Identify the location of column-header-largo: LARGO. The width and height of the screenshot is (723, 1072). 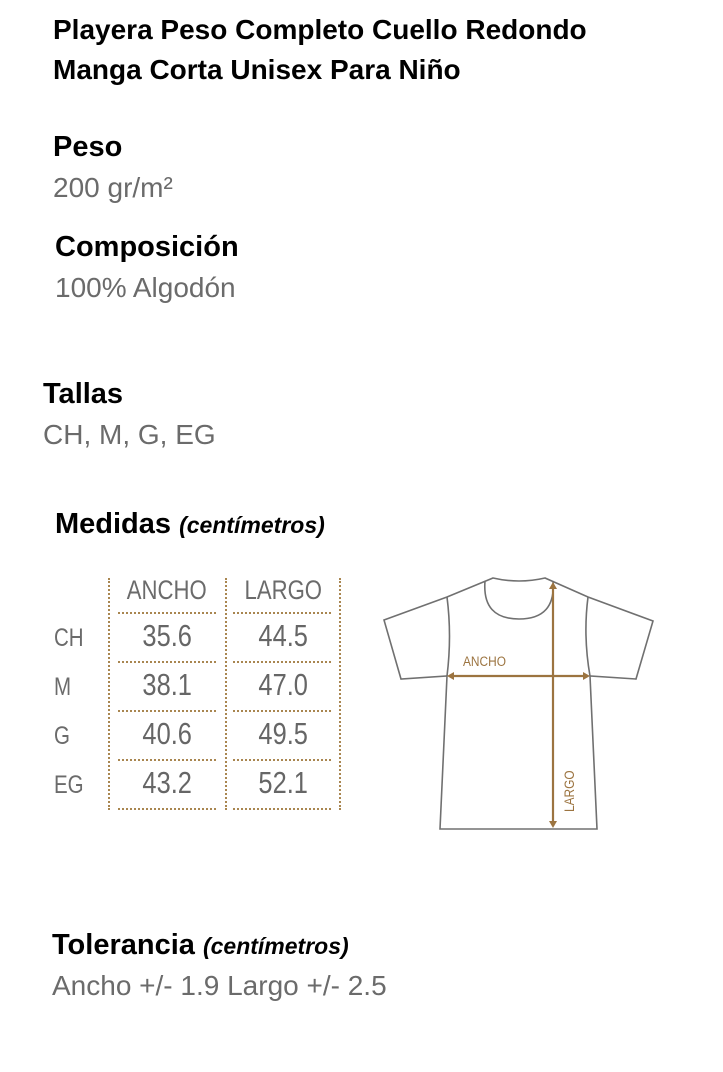
(283, 590).